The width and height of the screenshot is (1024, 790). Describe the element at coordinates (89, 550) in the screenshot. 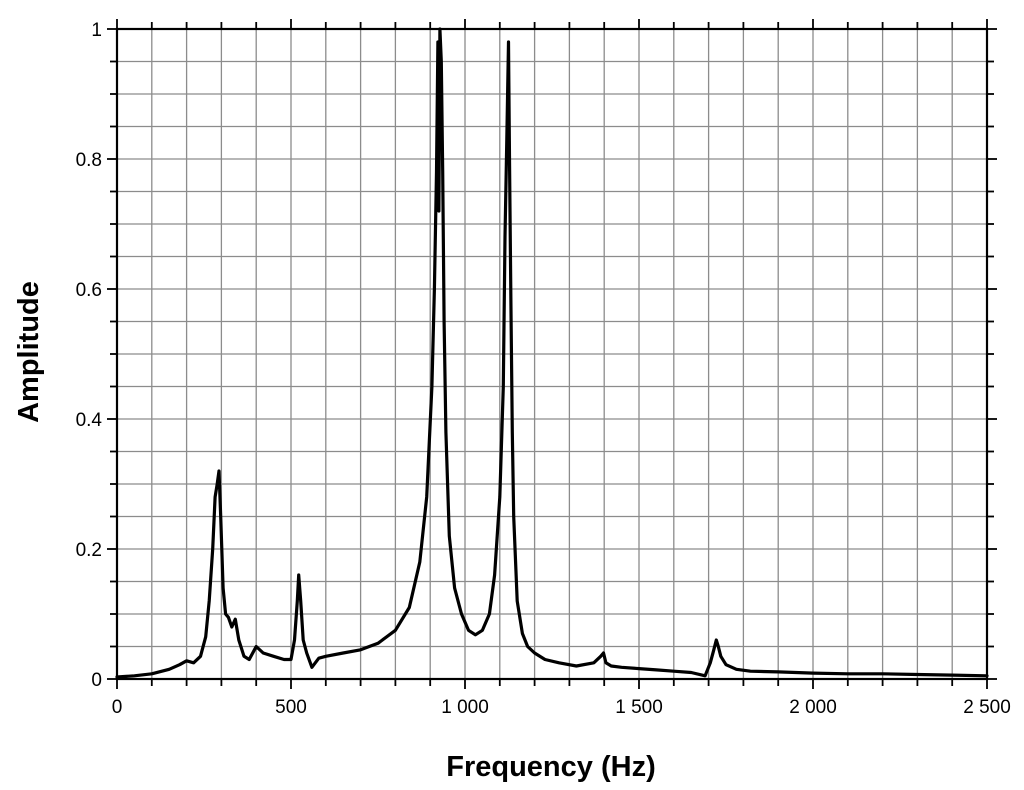

I see `y-tick-label: 0.2` at that location.